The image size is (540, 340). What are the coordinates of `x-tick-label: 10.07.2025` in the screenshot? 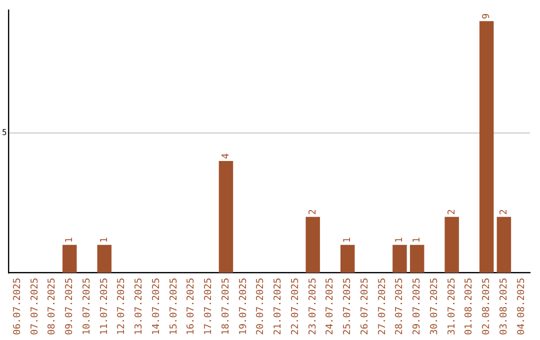 It's located at (86, 307).